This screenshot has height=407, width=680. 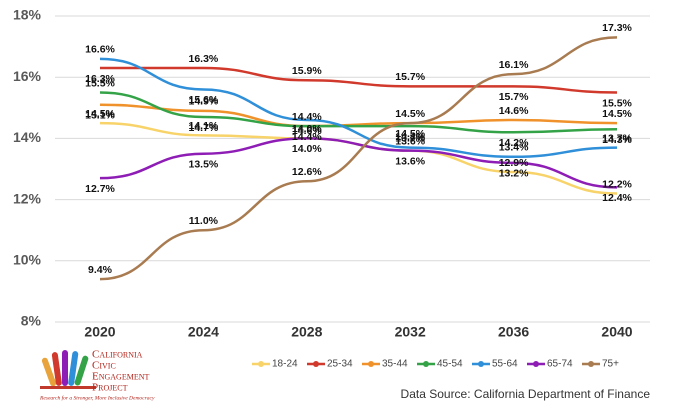 I want to click on data-label: 14.9%, so click(x=204, y=102).